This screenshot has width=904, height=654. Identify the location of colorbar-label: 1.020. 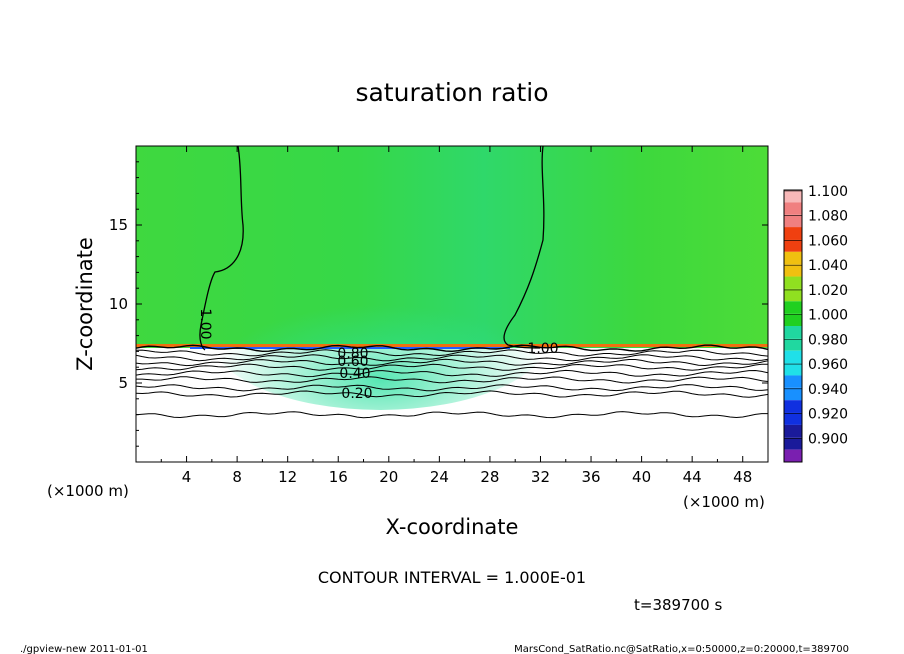
(828, 291).